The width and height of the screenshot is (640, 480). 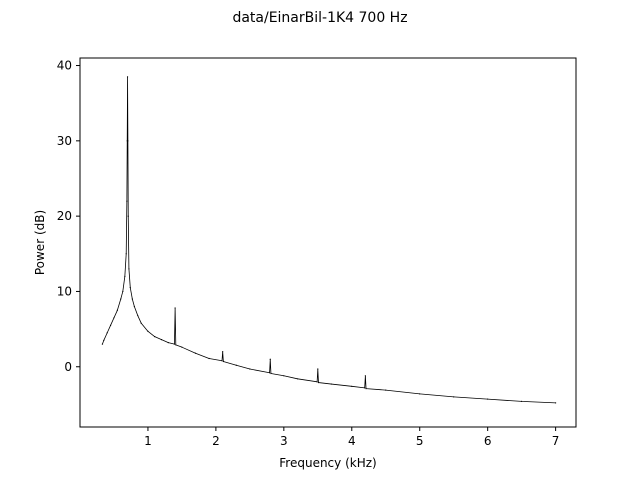 What do you see at coordinates (40, 242) in the screenshot?
I see `y-axis-label: Power (dB)` at bounding box center [40, 242].